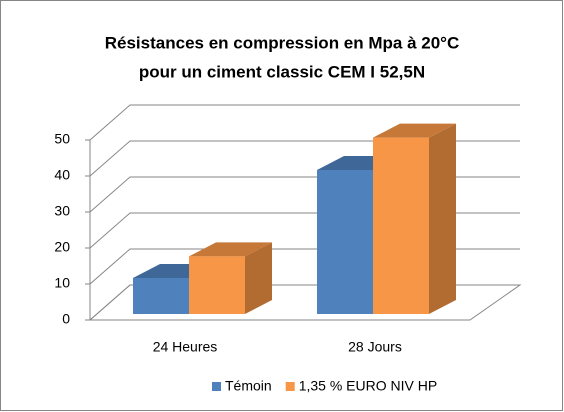 The height and width of the screenshot is (412, 564). What do you see at coordinates (375, 347) in the screenshot?
I see `x-tick-label: 28 Jours` at bounding box center [375, 347].